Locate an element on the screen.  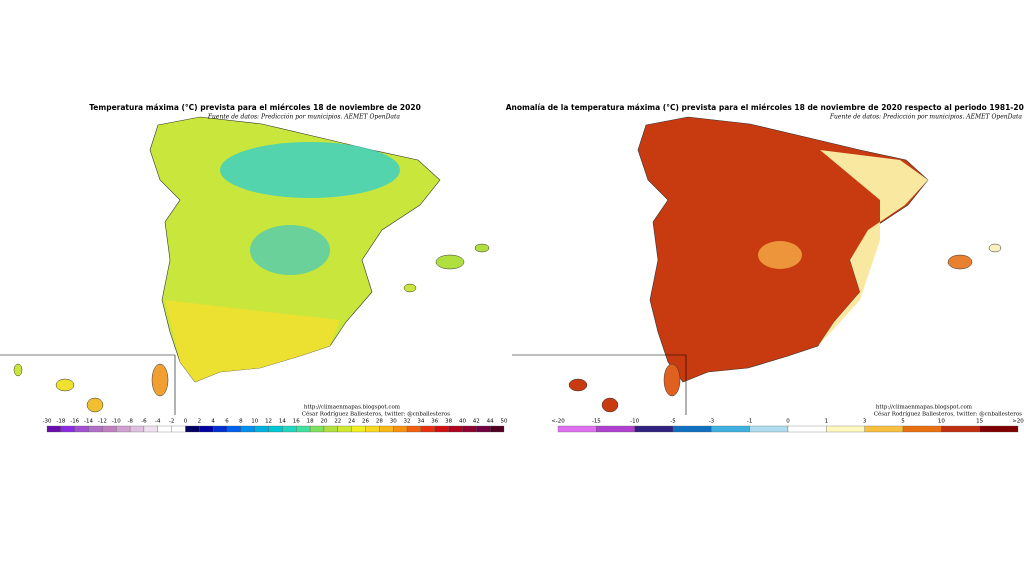
legend-label: 30 is located at coordinates (393, 422).